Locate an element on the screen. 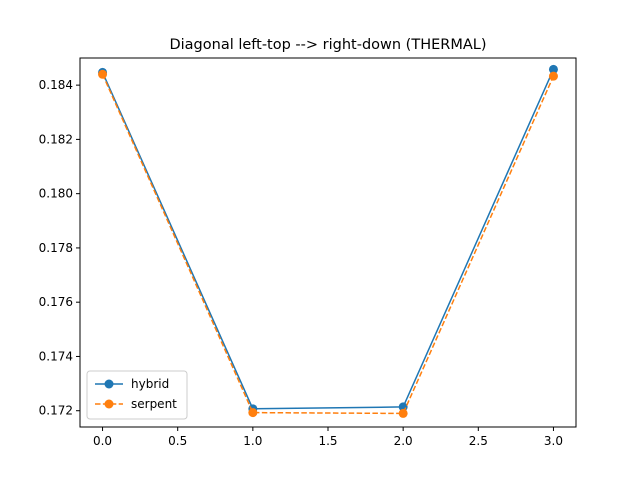 The height and width of the screenshot is (480, 640). y-tick-label: 0.180 is located at coordinates (56, 194).